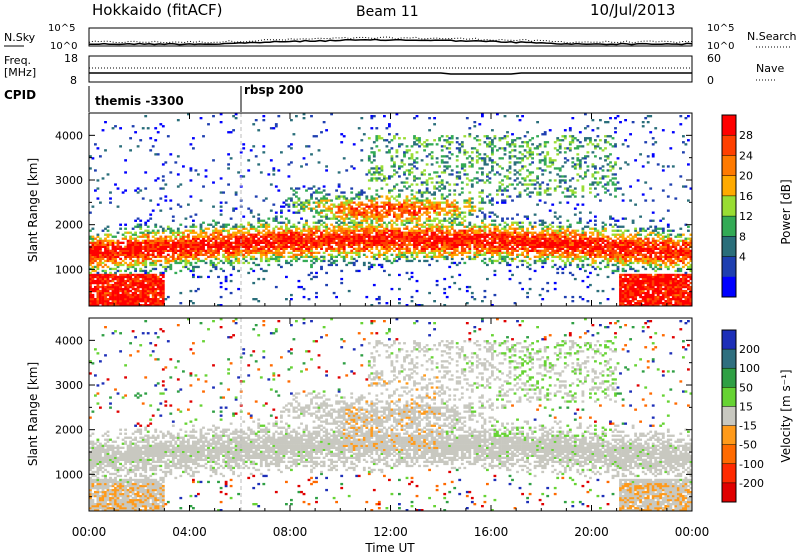 Image resolution: width=800 pixels, height=554 pixels. I want to click on nsky-line, so click(391, 42).